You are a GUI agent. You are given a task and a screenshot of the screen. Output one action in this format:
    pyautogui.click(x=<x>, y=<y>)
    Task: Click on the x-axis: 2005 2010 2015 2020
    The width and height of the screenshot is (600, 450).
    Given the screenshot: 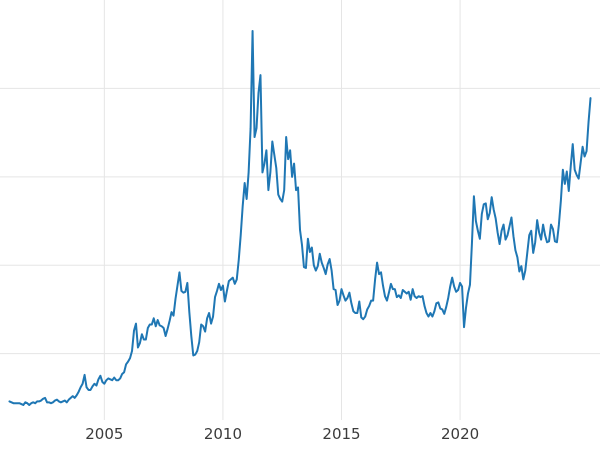 What is the action you would take?
    pyautogui.click(x=300, y=435)
    